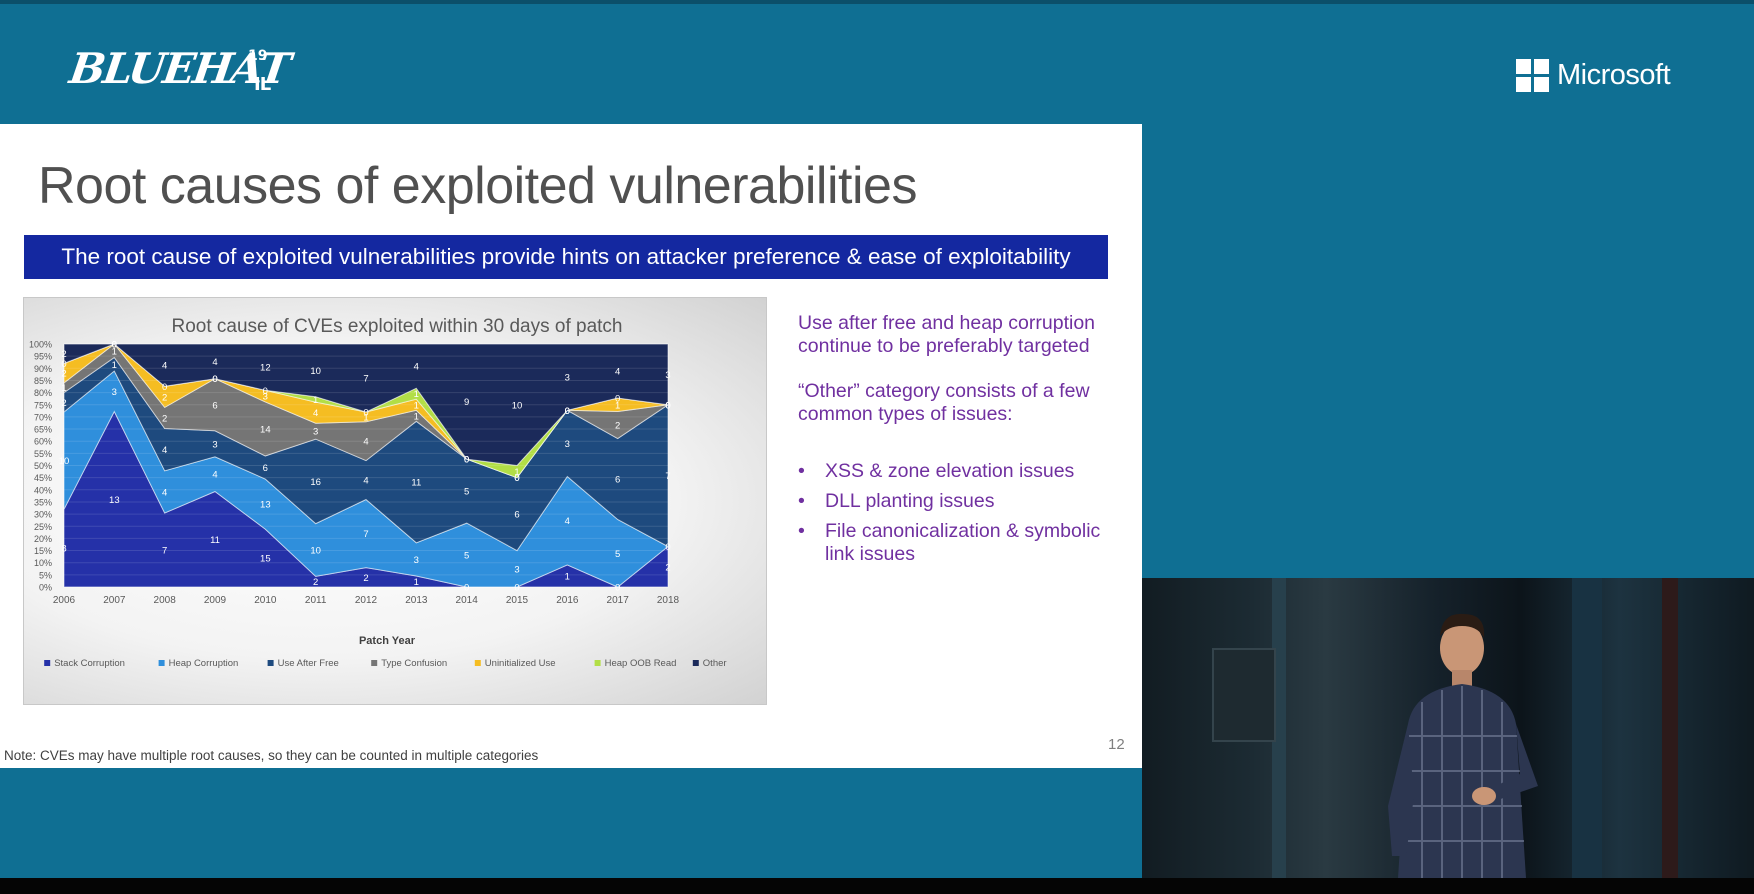 This screenshot has width=1754, height=894. Describe the element at coordinates (43, 417) in the screenshot. I see `y-tick-label: 70%` at that location.